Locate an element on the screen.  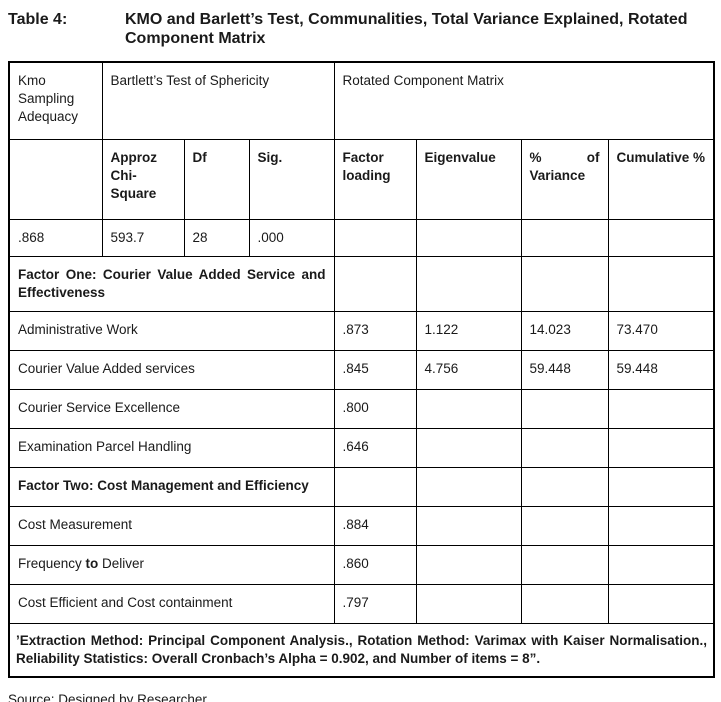
label-part: Deliver is located at coordinates (121, 563).